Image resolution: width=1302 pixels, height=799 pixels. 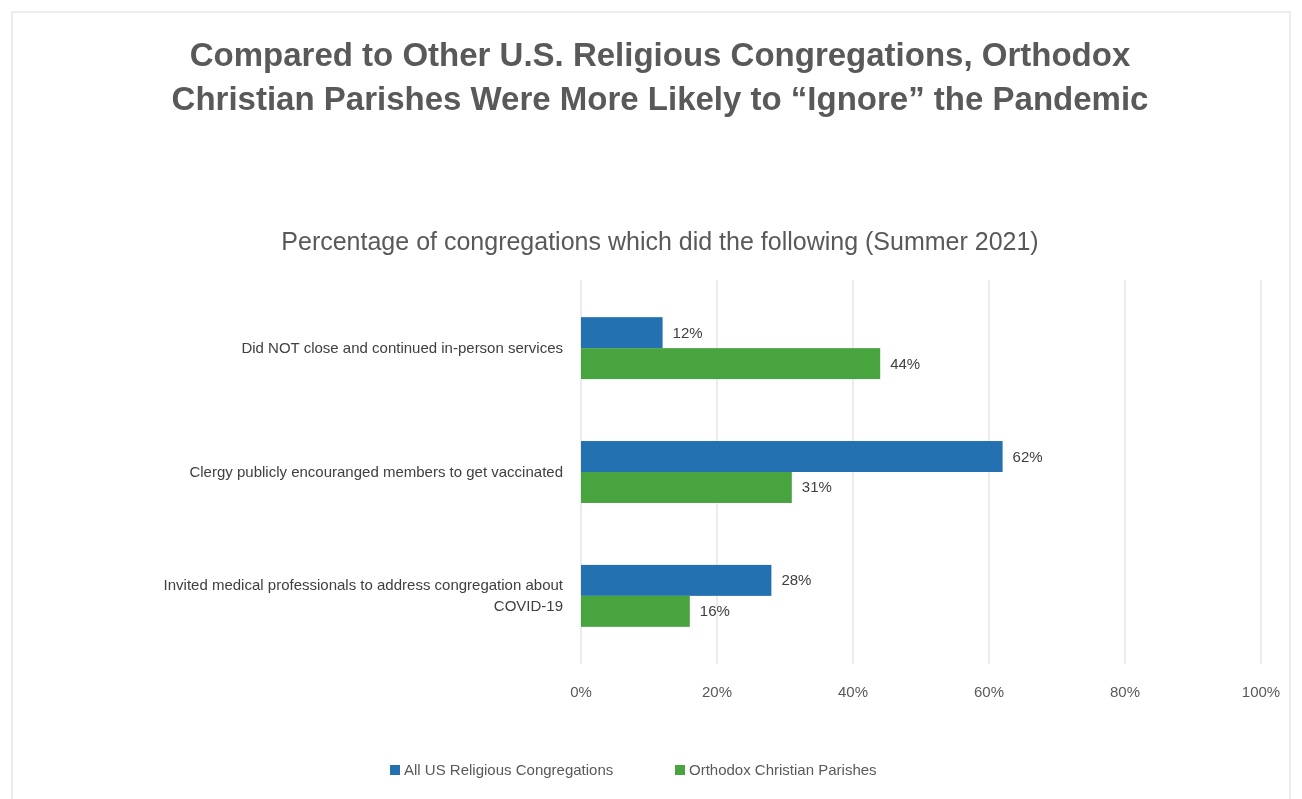 What do you see at coordinates (783, 769) in the screenshot?
I see `legend-label: Orthodox Christian Parishes` at bounding box center [783, 769].